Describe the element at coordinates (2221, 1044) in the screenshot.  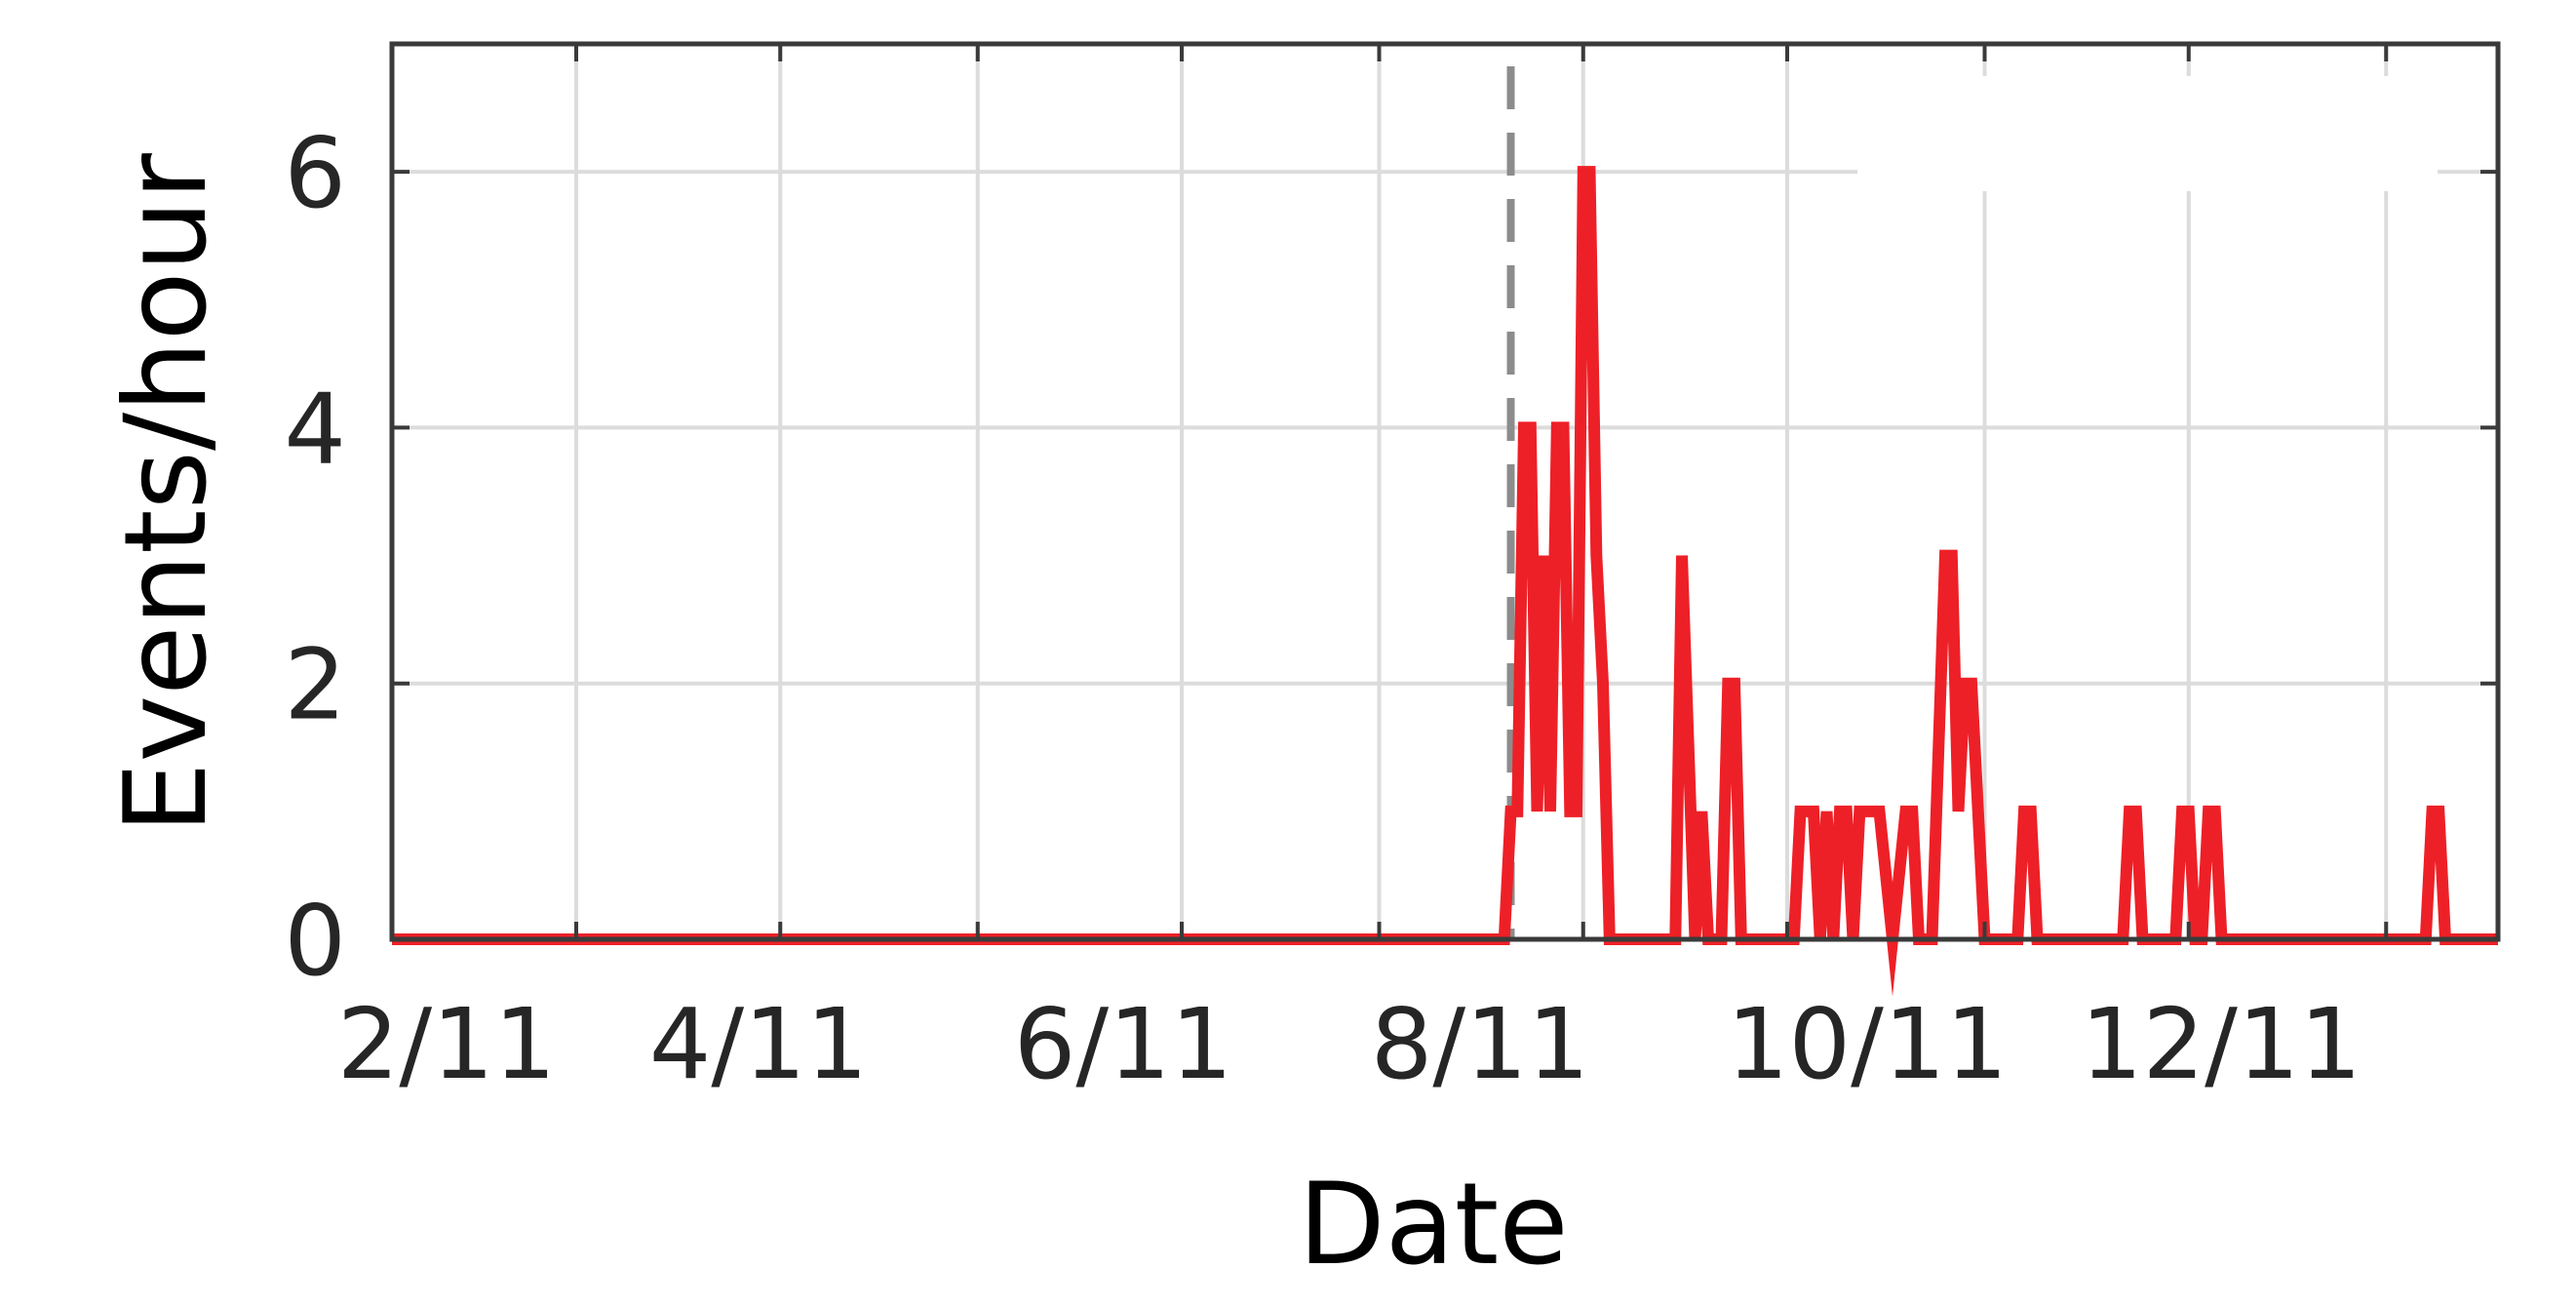
I see `x-tick-label: 12/11` at that location.